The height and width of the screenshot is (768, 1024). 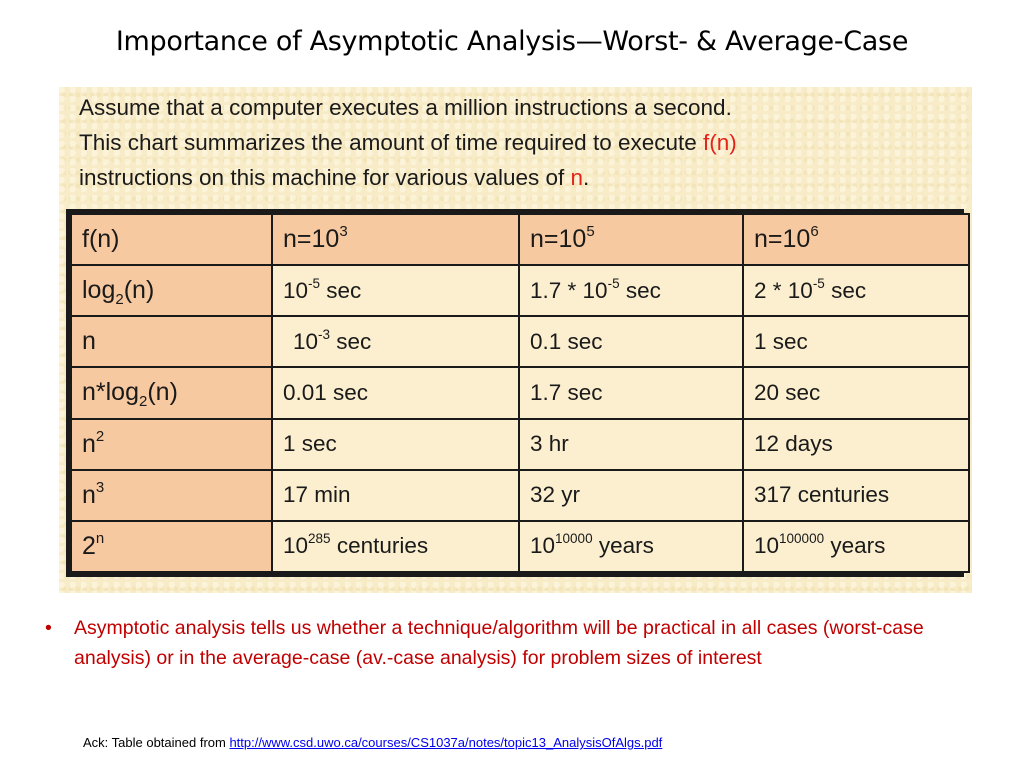 I want to click on header-n-1e5: n=105, so click(x=631, y=239).